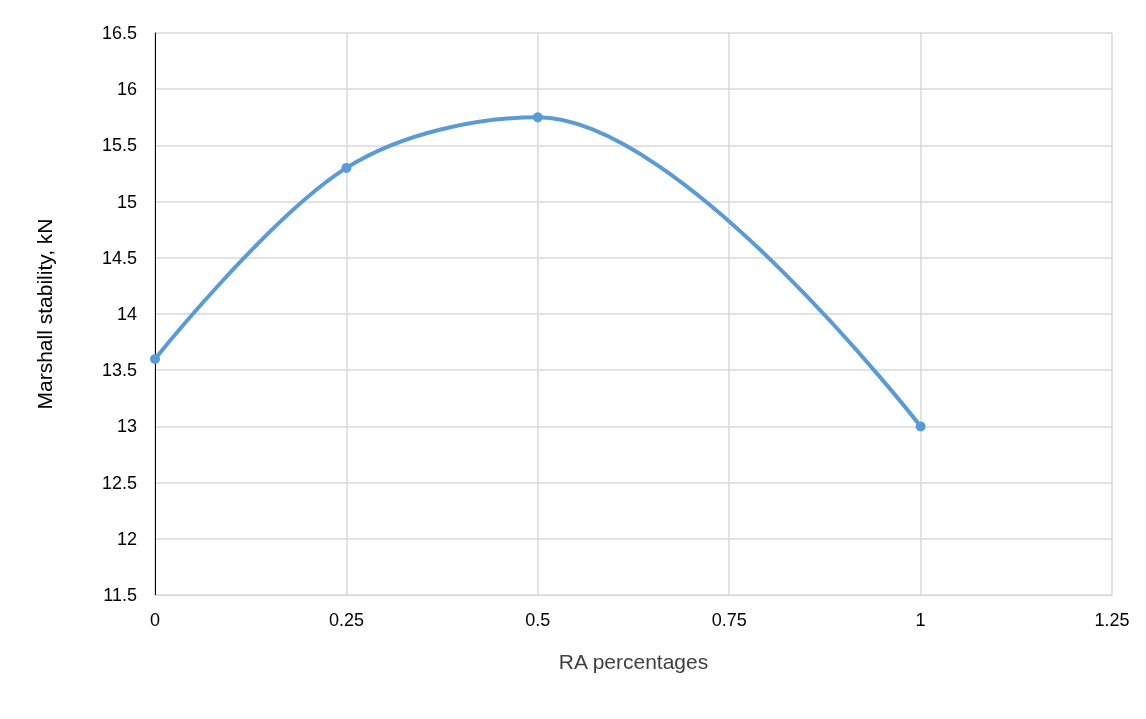 This screenshot has width=1146, height=719. Describe the element at coordinates (155, 620) in the screenshot. I see `x-tick-label: 0` at that location.